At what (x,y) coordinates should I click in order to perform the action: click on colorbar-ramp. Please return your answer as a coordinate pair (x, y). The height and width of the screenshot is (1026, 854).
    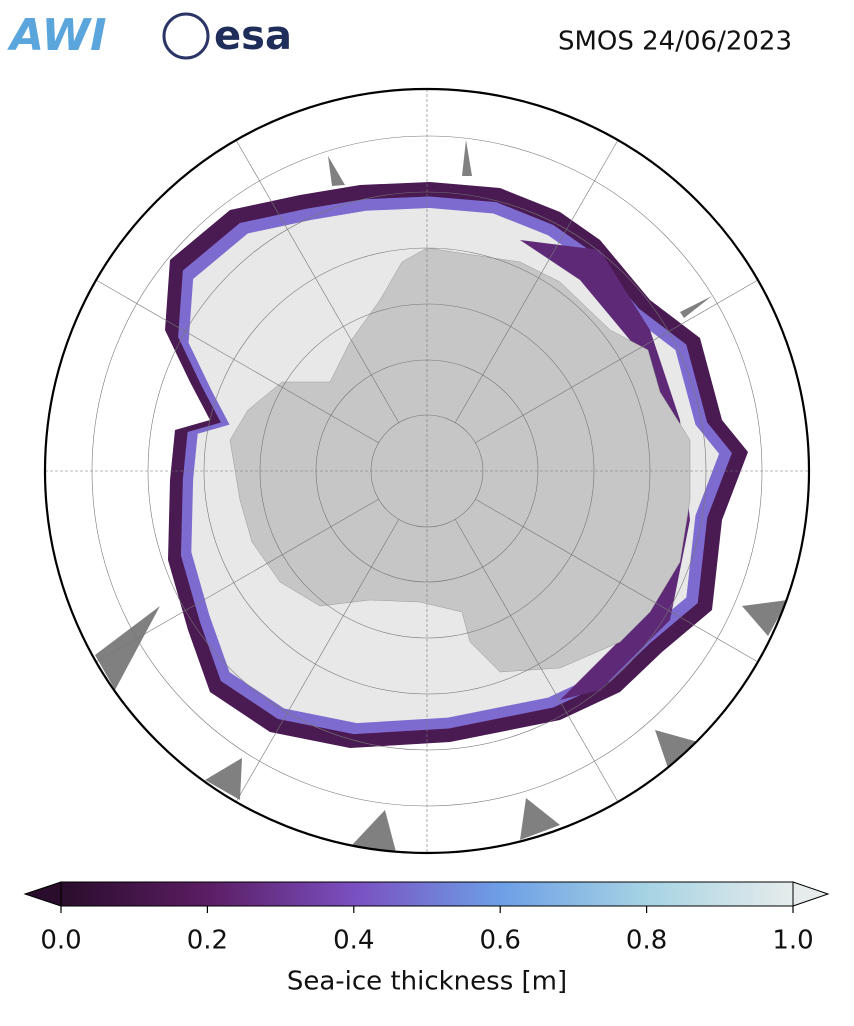
    Looking at the image, I should click on (427, 894).